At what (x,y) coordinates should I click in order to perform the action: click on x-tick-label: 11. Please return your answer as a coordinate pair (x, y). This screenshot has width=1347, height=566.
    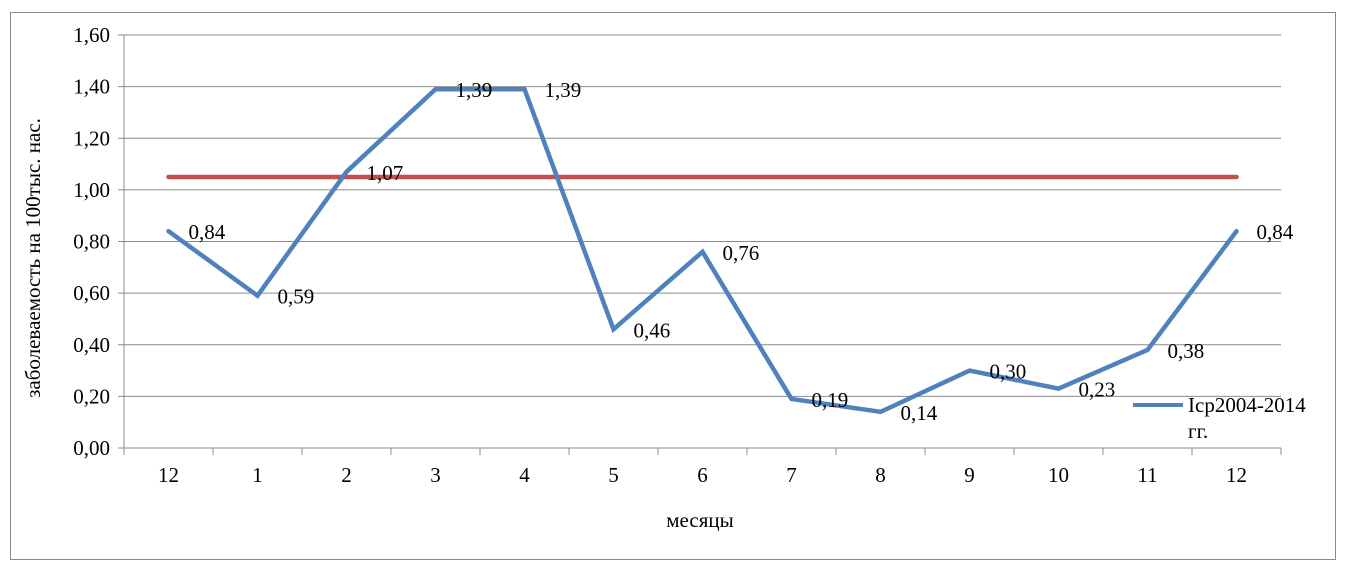
    Looking at the image, I should click on (1147, 475).